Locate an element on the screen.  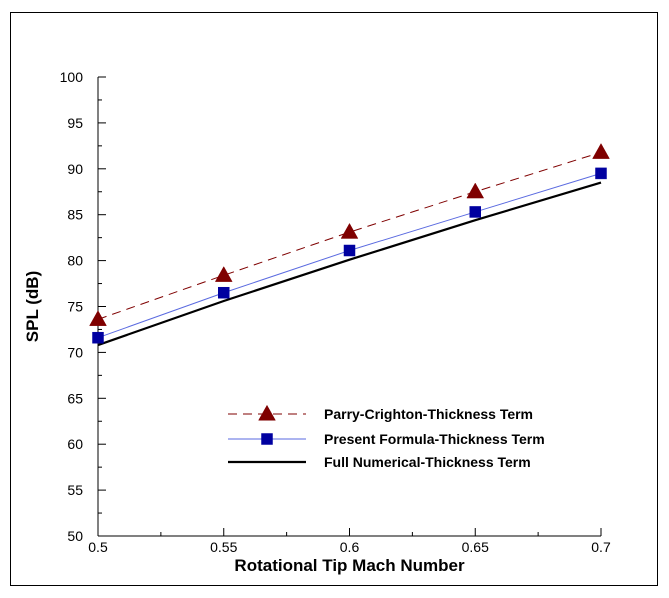
x-tick-label: 0.65 is located at coordinates (475, 547).